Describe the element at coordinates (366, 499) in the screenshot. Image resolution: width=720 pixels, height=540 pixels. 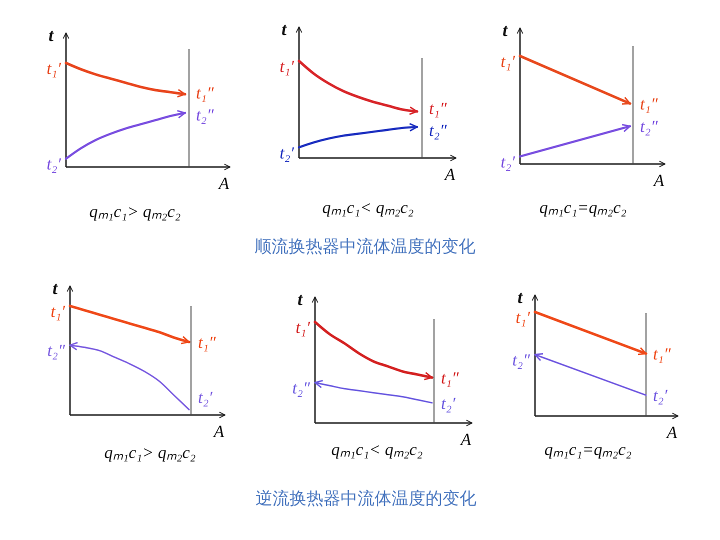
I see `text: 逆流换热器中流体温度的变化` at that location.